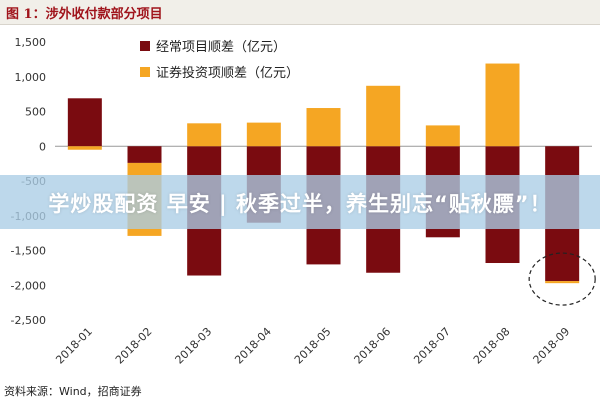 The image size is (600, 400). What do you see at coordinates (31, 77) in the screenshot?
I see `y-tick-label: 1,000` at bounding box center [31, 77].